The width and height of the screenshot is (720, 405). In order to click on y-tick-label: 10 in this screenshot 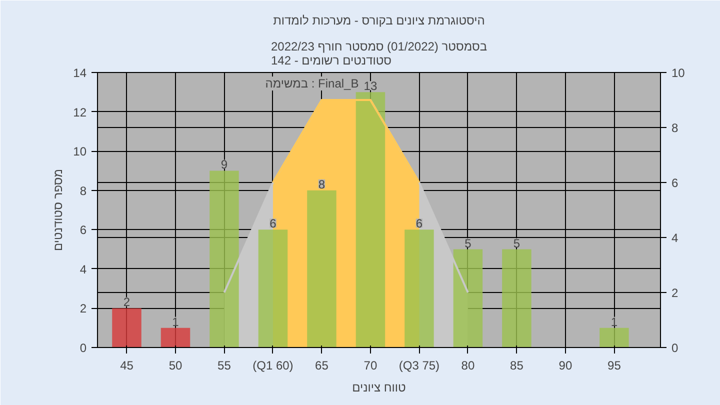, I will do `click(80, 151)`.